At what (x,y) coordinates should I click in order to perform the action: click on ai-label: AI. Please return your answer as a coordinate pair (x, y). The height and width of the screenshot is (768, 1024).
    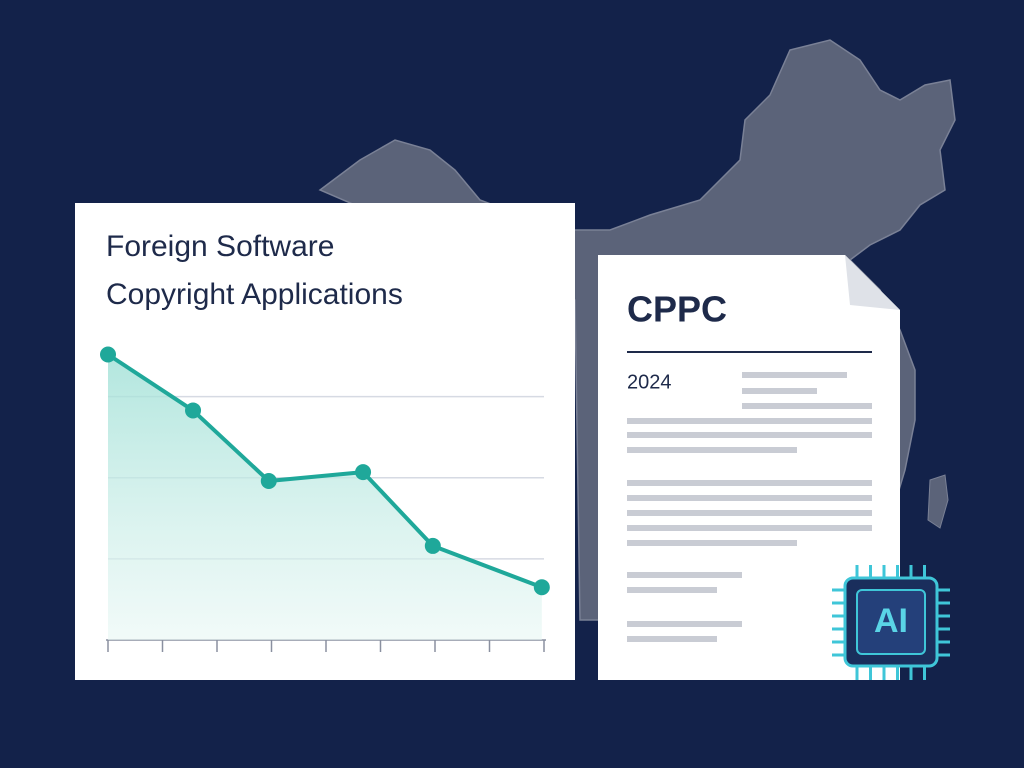
    Looking at the image, I should click on (891, 621).